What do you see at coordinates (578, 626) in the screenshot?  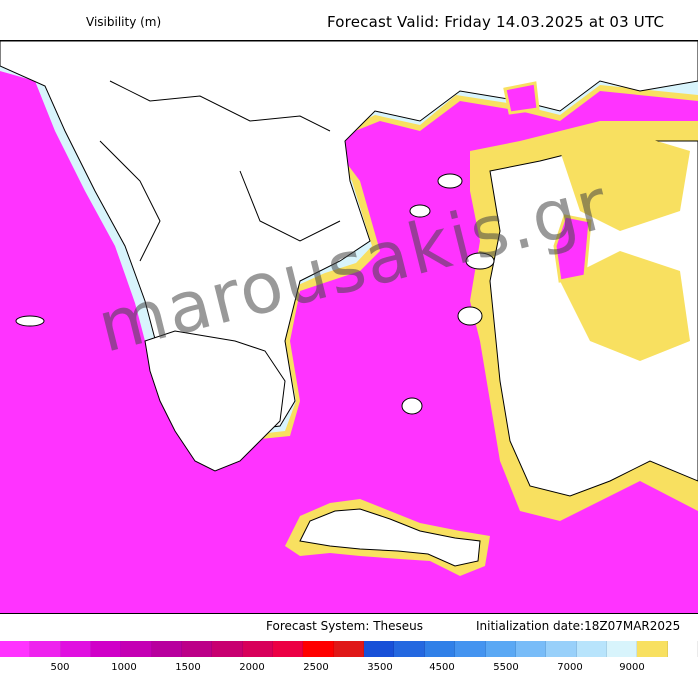 I see `initialization-label: Initialization date:18Z07MAR2025` at bounding box center [578, 626].